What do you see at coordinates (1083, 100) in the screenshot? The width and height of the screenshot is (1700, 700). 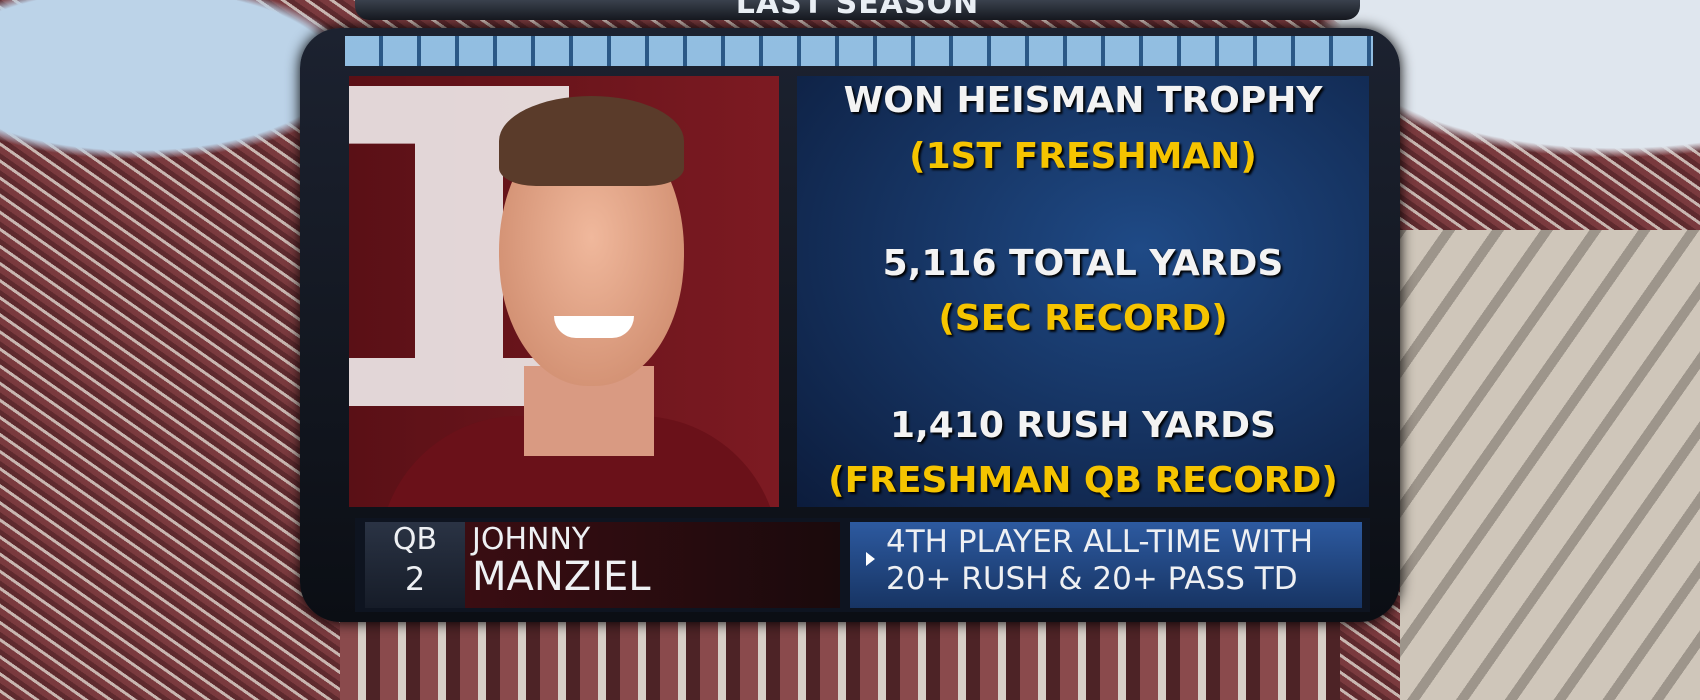 I see `stat-main: WON HEISMAN TROPHY` at bounding box center [1083, 100].